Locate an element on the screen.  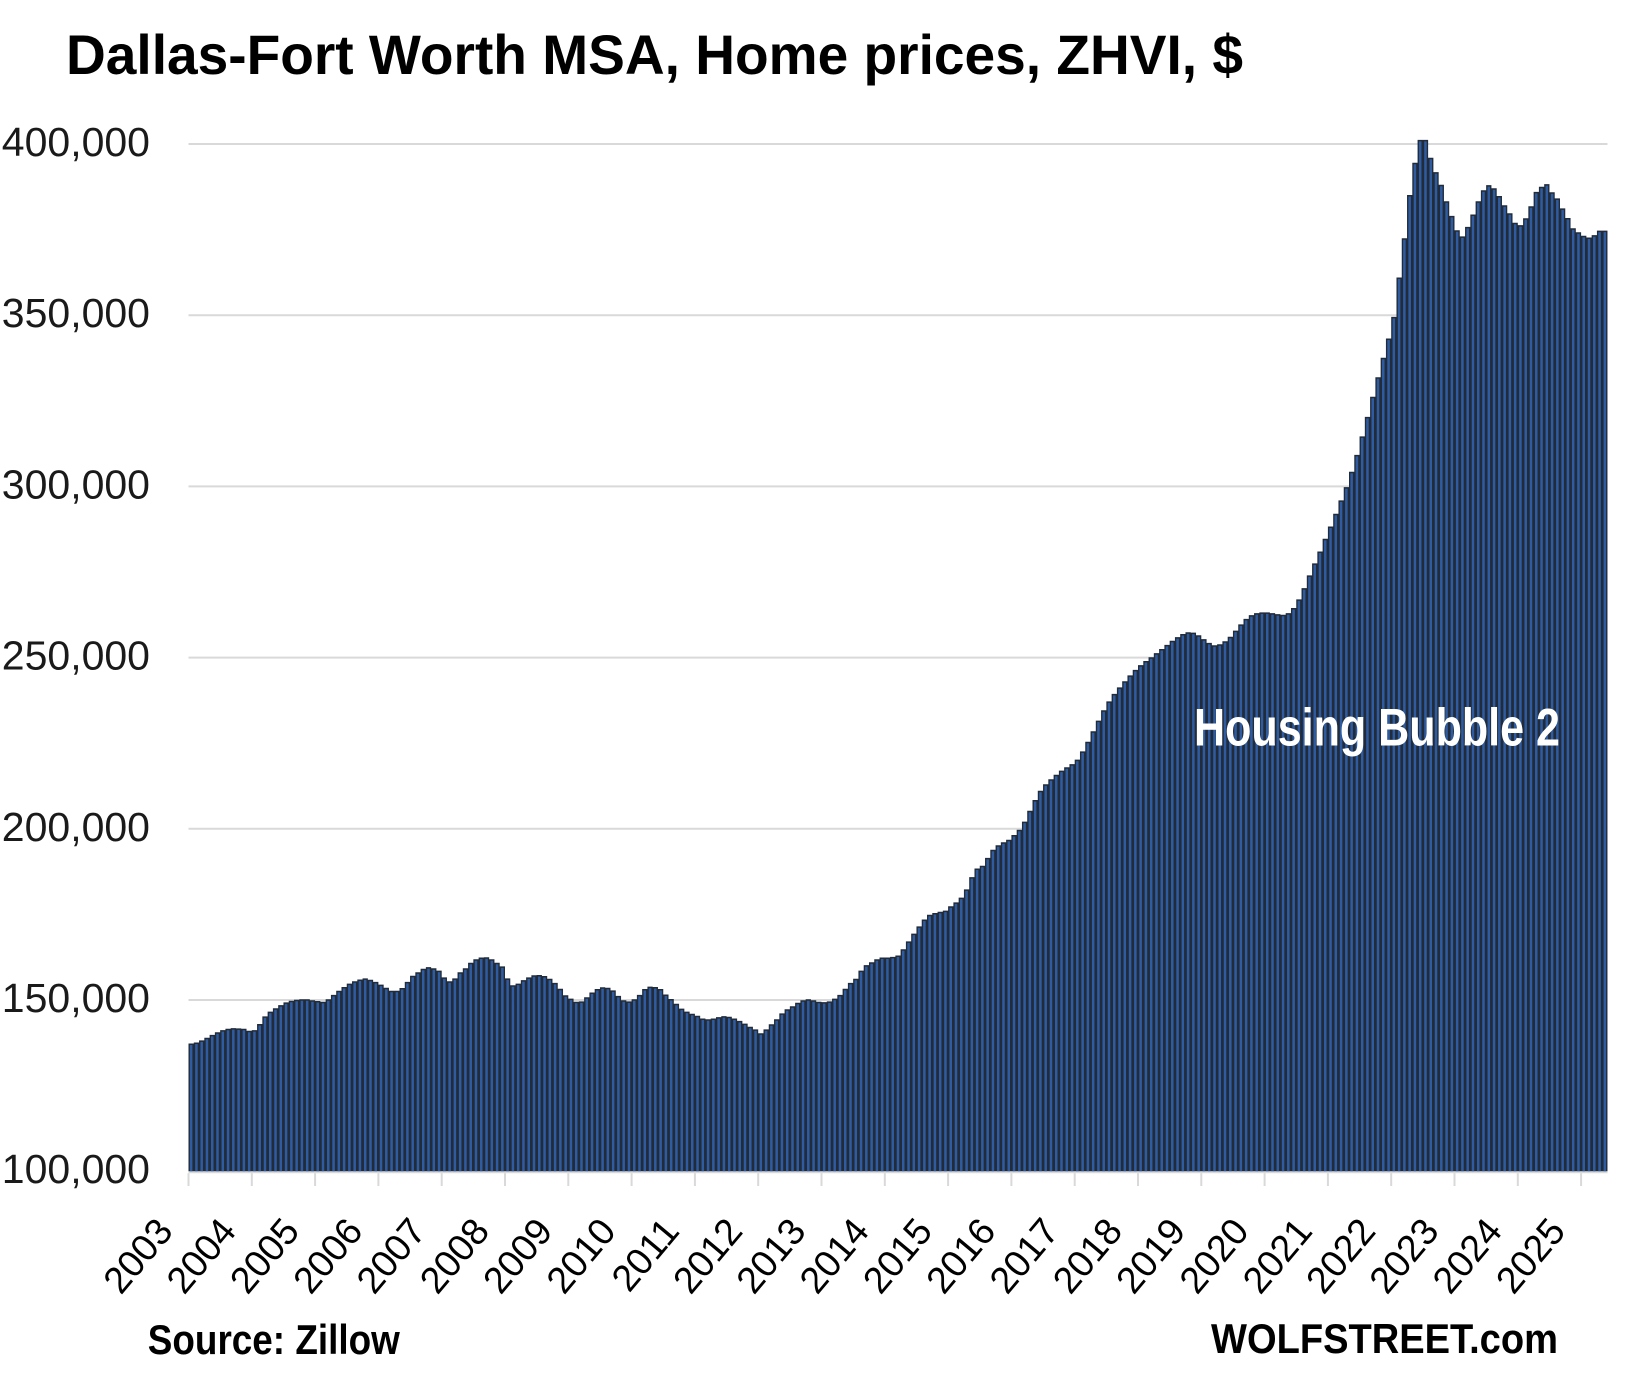
svg-text: 250,000 is located at coordinates (76, 656).